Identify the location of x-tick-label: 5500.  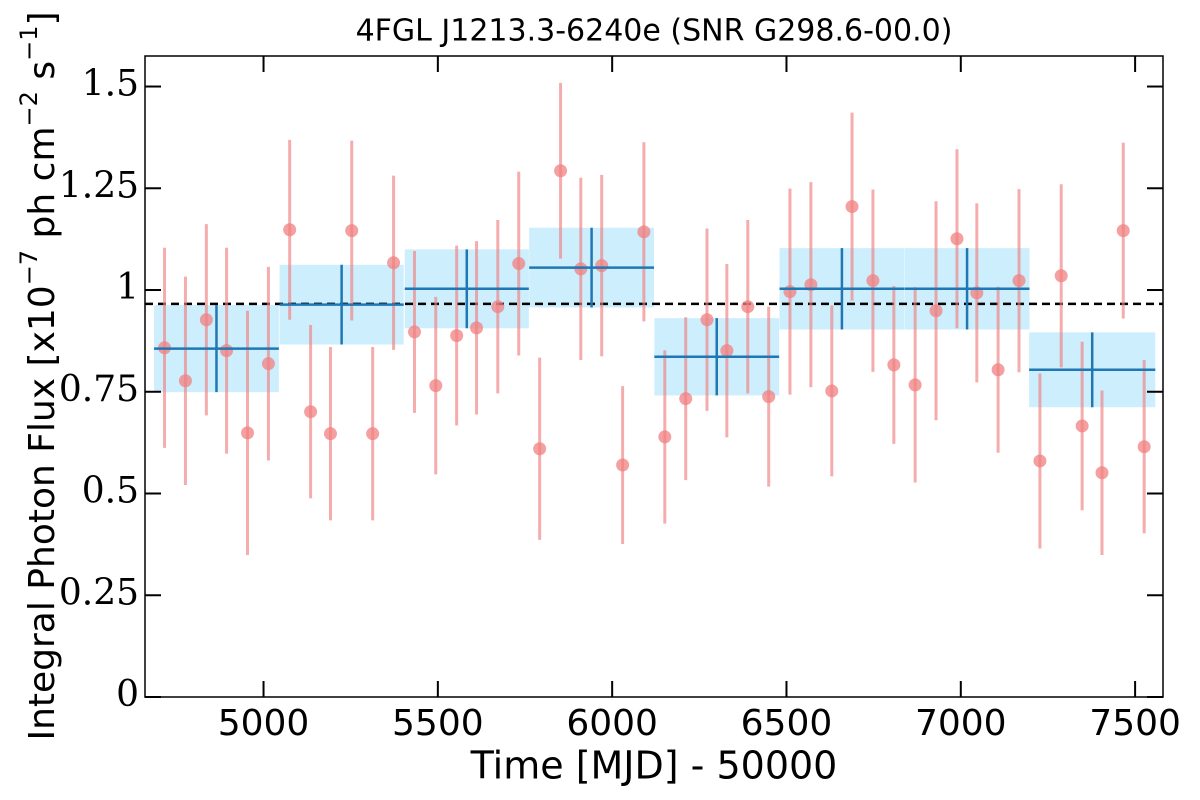
(438, 723).